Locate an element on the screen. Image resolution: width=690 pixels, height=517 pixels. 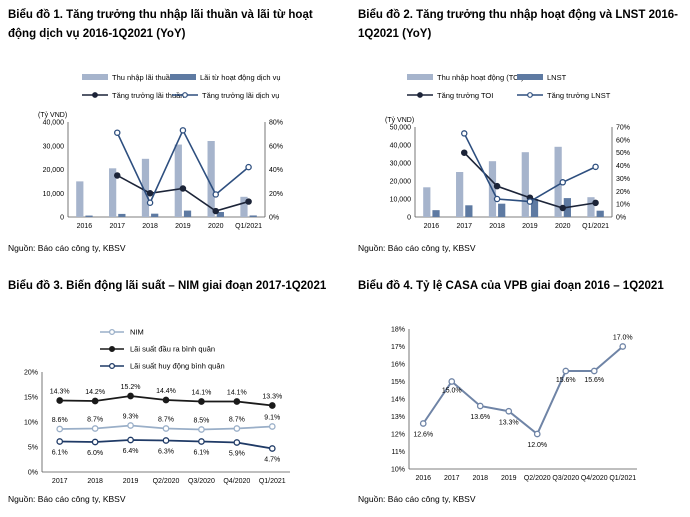
data-label: 17.0% is located at coordinates (623, 338).